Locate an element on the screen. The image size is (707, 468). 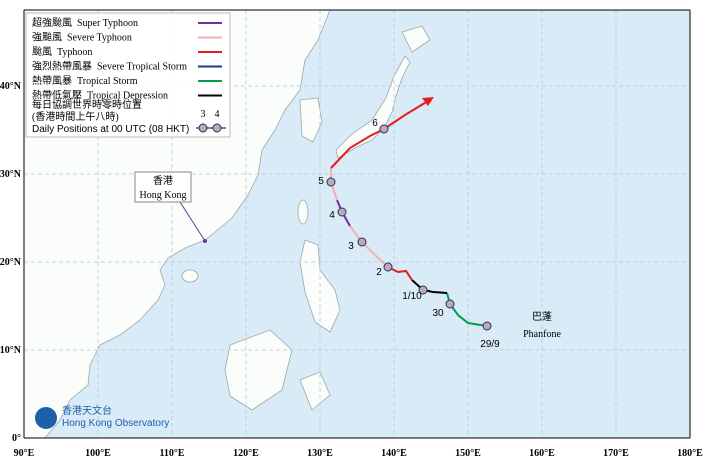
legend-label: 熱帶風暴 Tropical Storm is located at coordinates (85, 80).